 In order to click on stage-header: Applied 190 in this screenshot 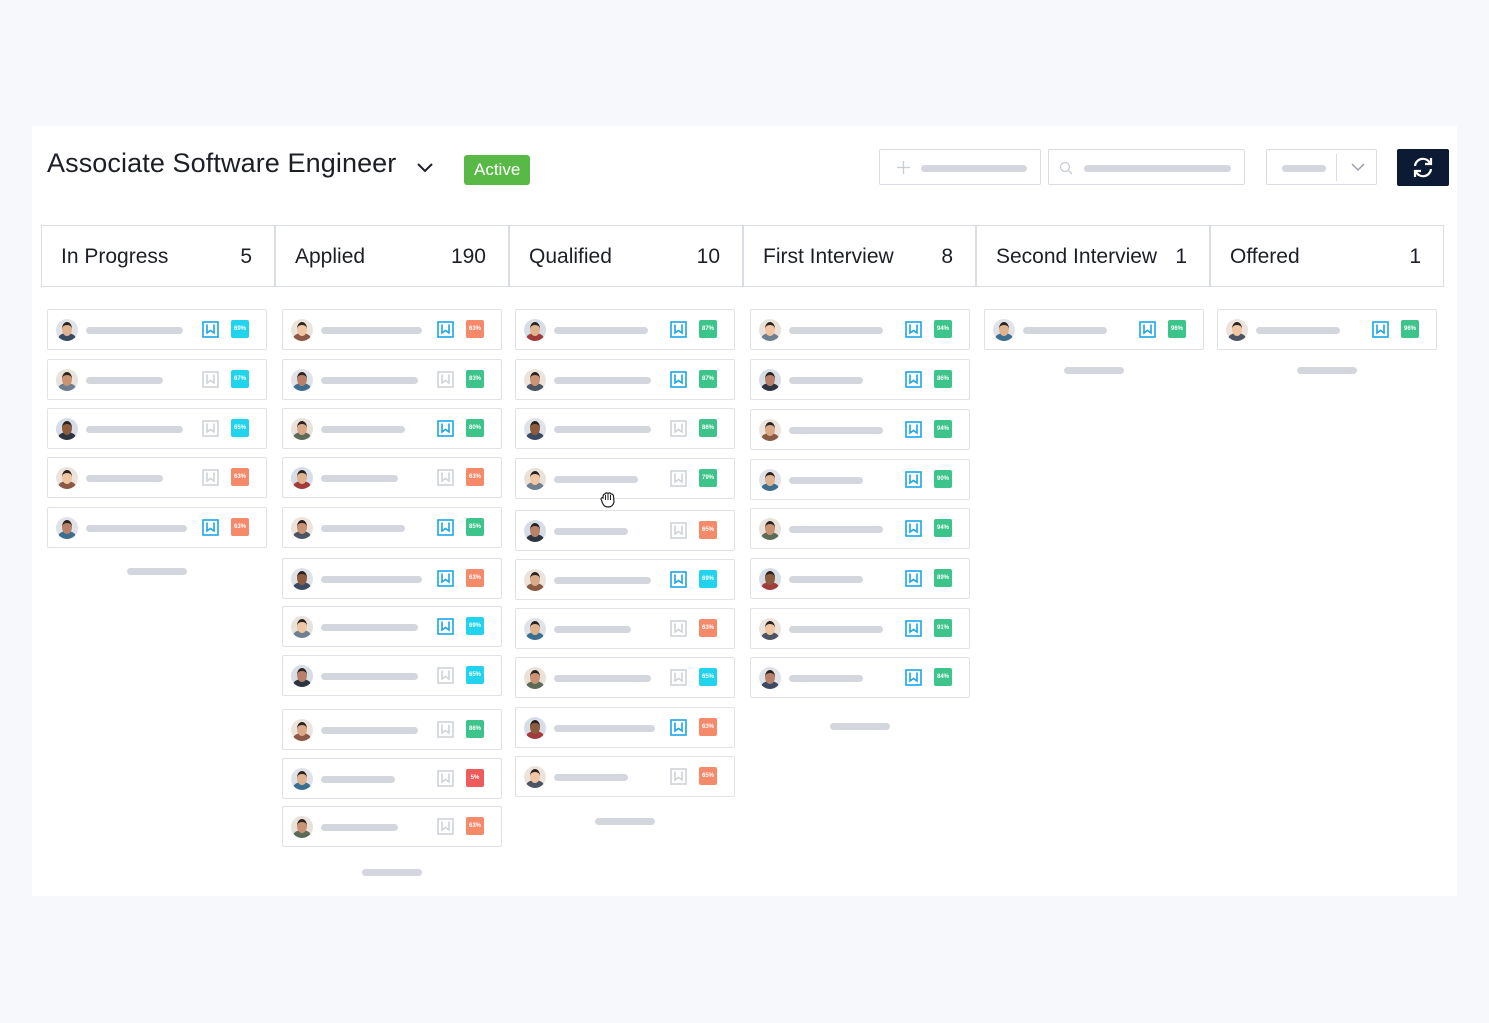, I will do `click(392, 256)`.